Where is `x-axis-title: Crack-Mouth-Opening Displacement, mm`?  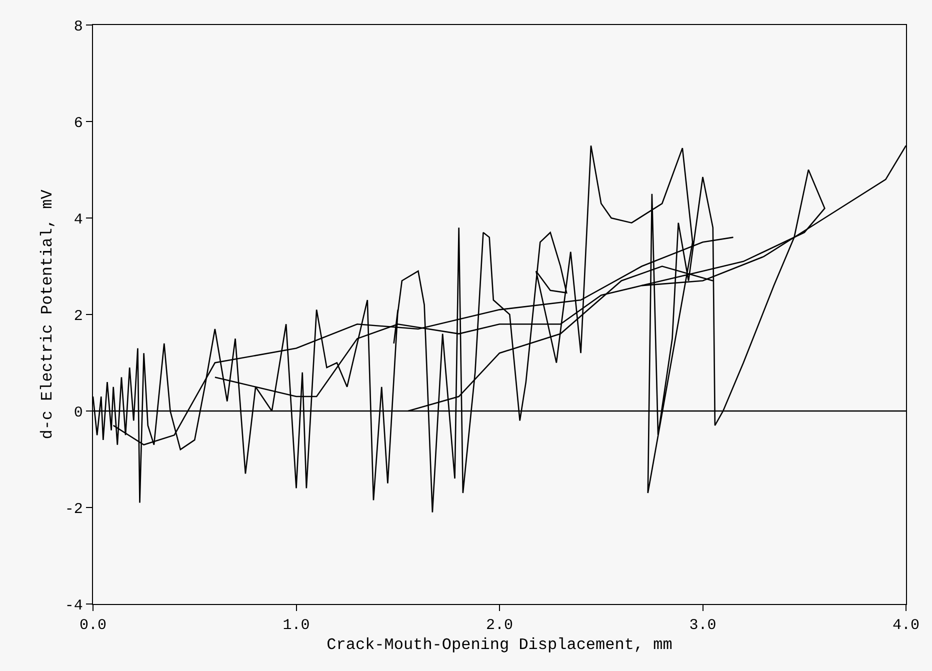
x-axis-title: Crack-Mouth-Opening Displacement, mm is located at coordinates (499, 645).